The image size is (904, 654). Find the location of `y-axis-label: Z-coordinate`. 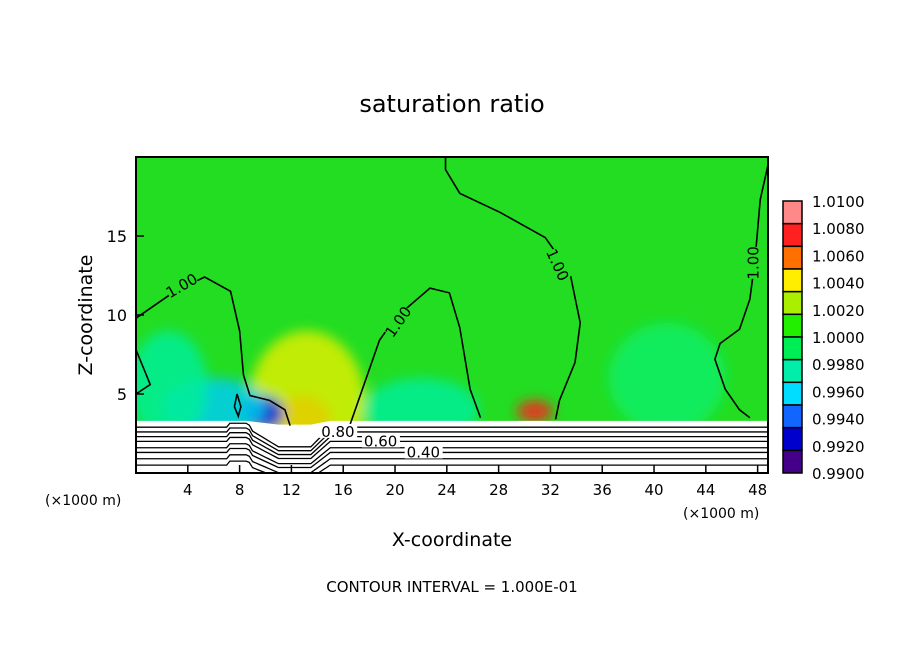

y-axis-label: Z-coordinate is located at coordinates (86, 315).